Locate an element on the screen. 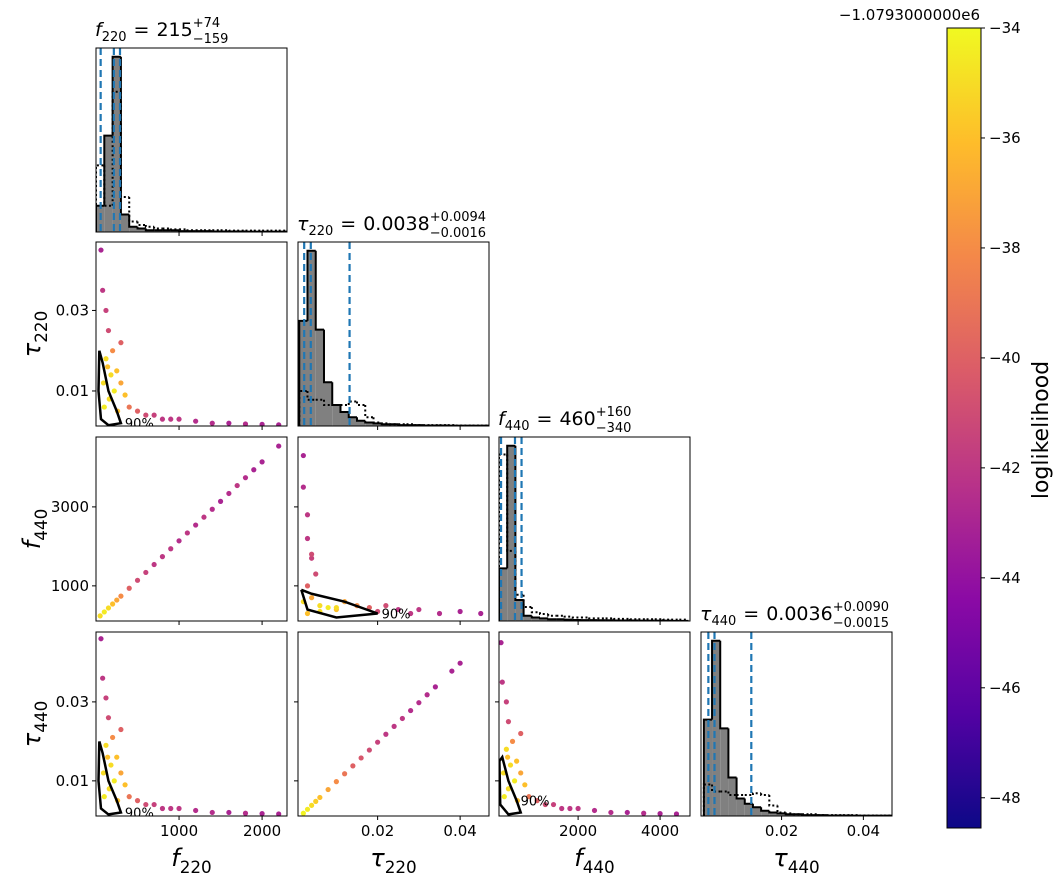  axis-label-subscript: 440 is located at coordinates (804, 867).